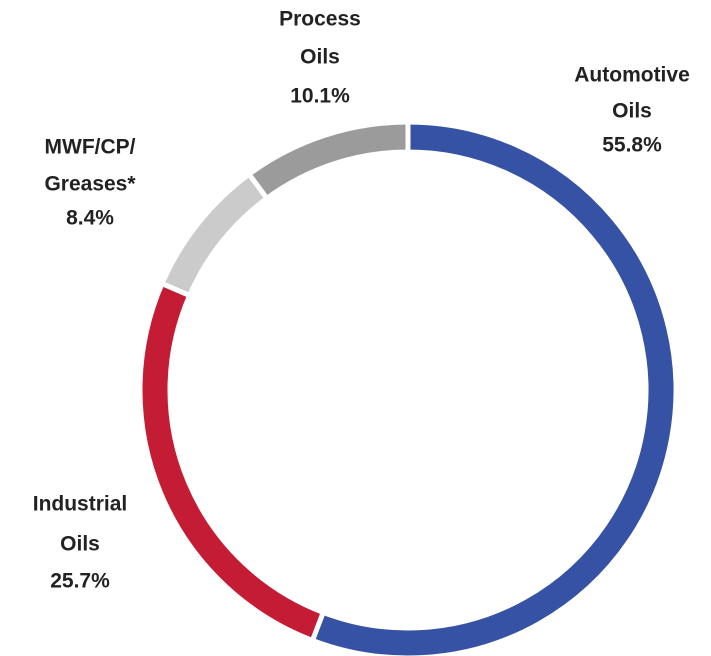 The height and width of the screenshot is (656, 711). What do you see at coordinates (90, 147) in the screenshot?
I see `segment-label: MWF/CP/` at bounding box center [90, 147].